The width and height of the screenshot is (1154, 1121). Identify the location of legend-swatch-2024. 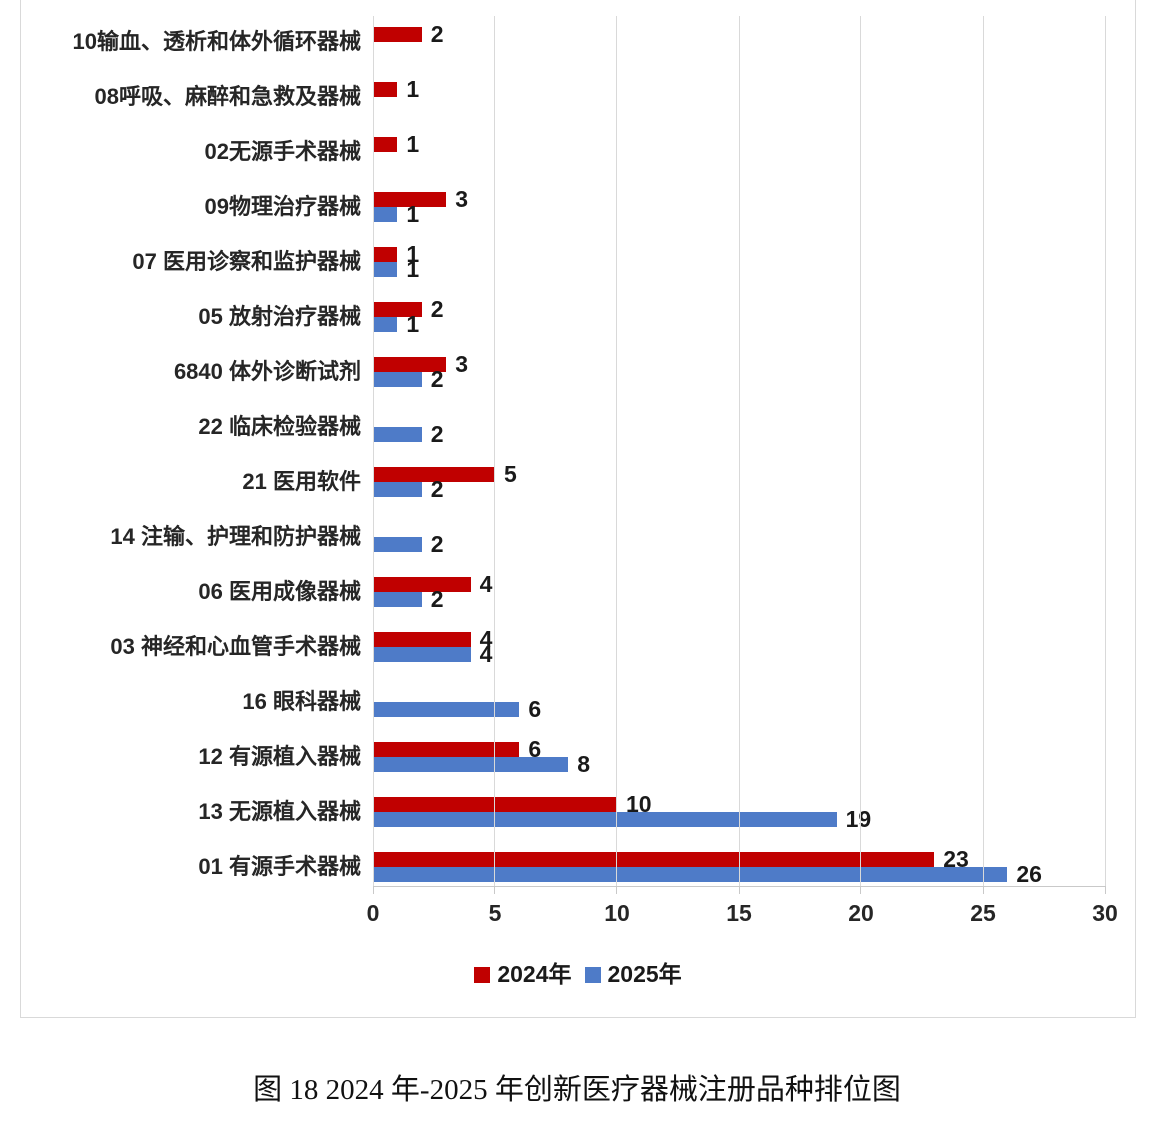
(482, 974).